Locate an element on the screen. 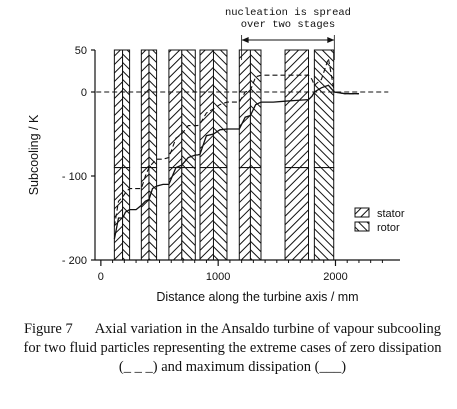  x-axis-label: Distance along the turbine axis / mm is located at coordinates (257, 297).